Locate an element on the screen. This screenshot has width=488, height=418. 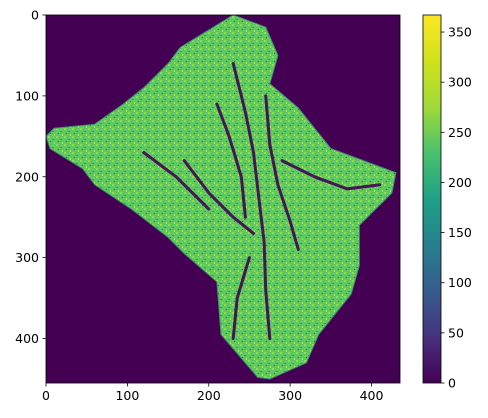
x-tick-label: 0 is located at coordinates (46, 395).